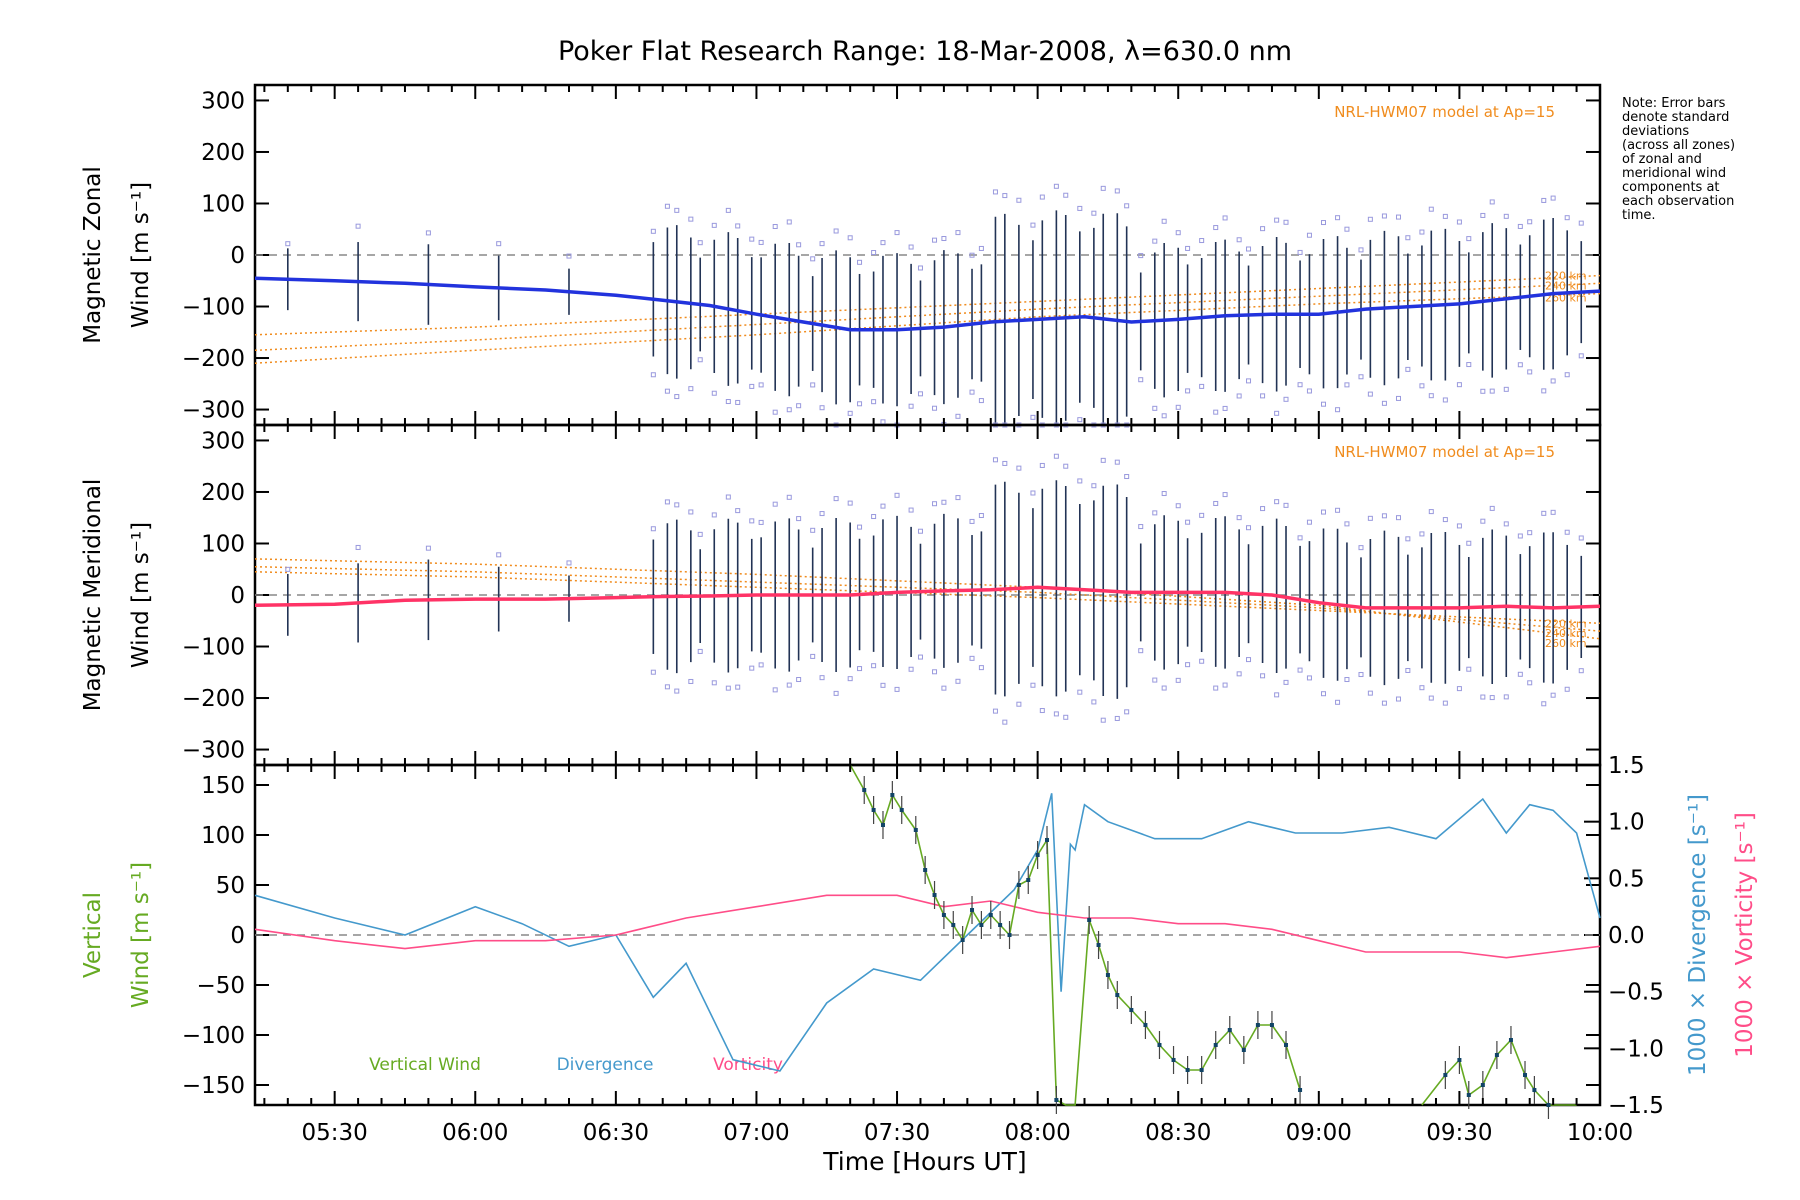 This screenshot has height=1200, width=1800. I want to click on note-line: meridional wind, so click(1674, 173).